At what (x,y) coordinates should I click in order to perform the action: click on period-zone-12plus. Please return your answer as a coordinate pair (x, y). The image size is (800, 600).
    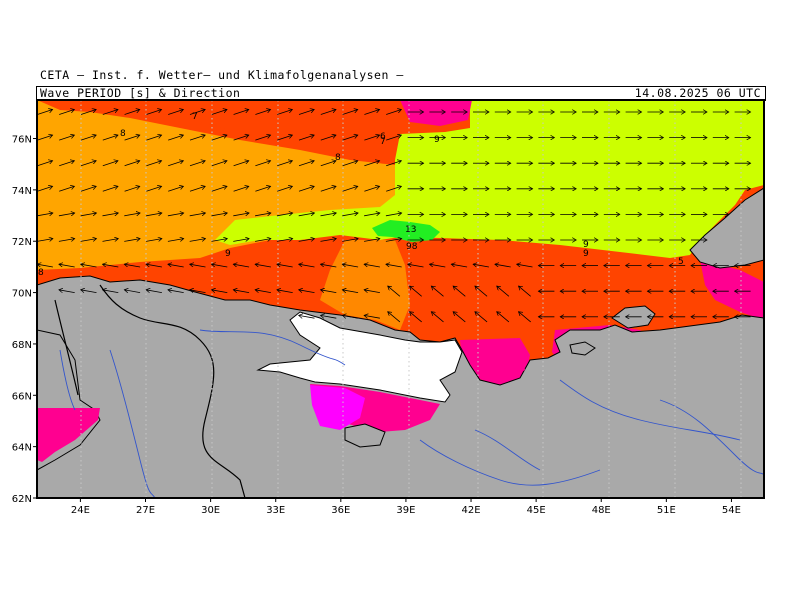
    Looking at the image, I should click on (406, 231).